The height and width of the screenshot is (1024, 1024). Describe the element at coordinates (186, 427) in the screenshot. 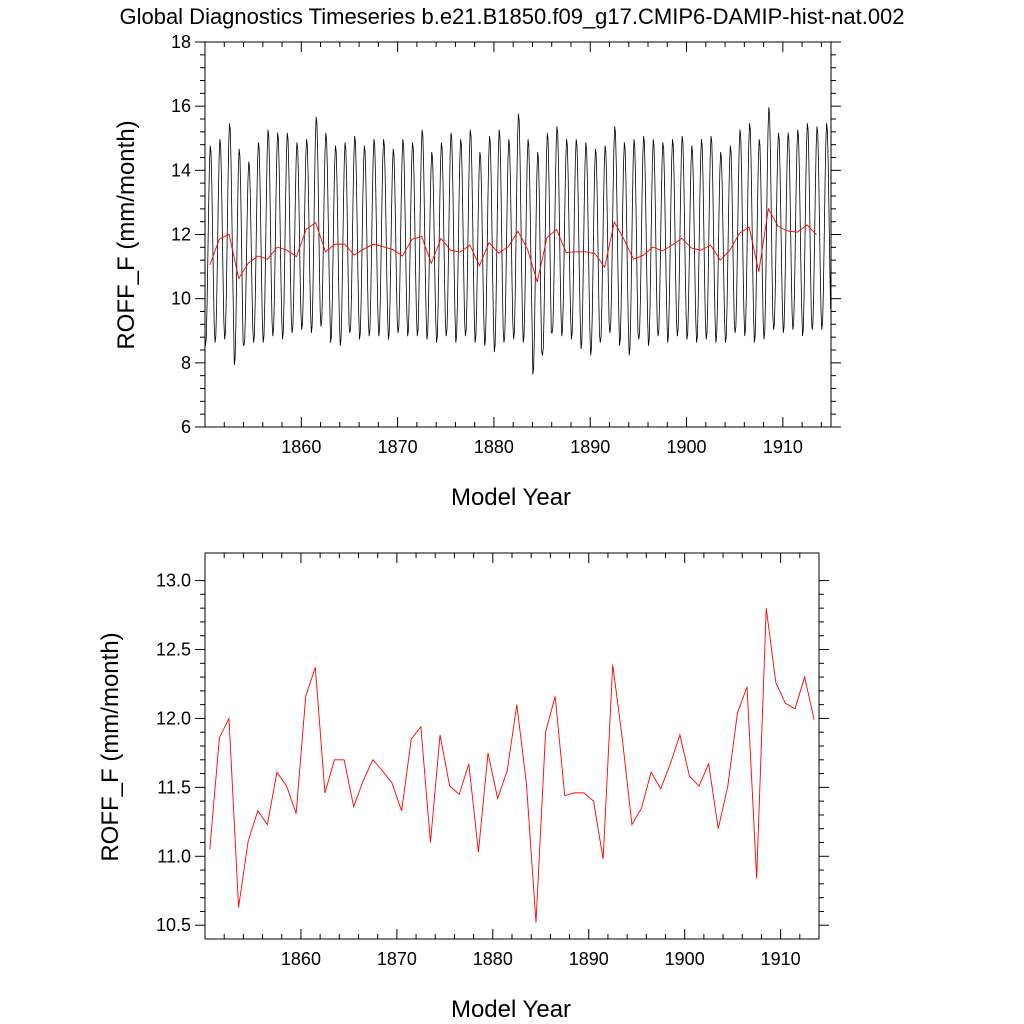

I see `y-tick-label: 6` at that location.